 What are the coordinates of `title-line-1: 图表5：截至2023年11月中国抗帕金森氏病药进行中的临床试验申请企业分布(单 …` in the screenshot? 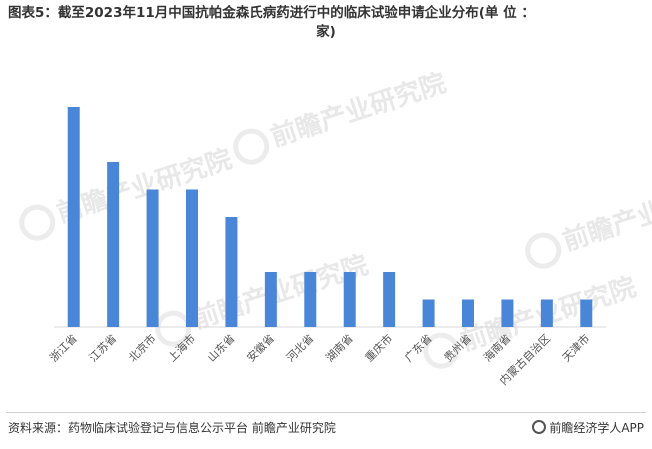 It's located at (271, 13).